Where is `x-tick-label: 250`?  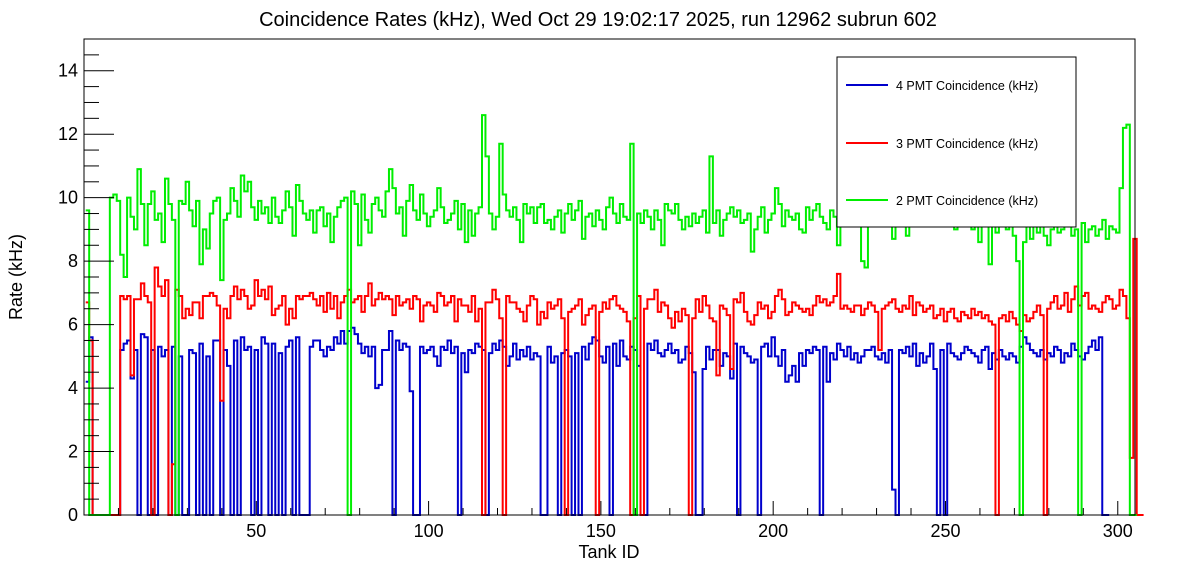 x-tick-label: 250 is located at coordinates (945, 531).